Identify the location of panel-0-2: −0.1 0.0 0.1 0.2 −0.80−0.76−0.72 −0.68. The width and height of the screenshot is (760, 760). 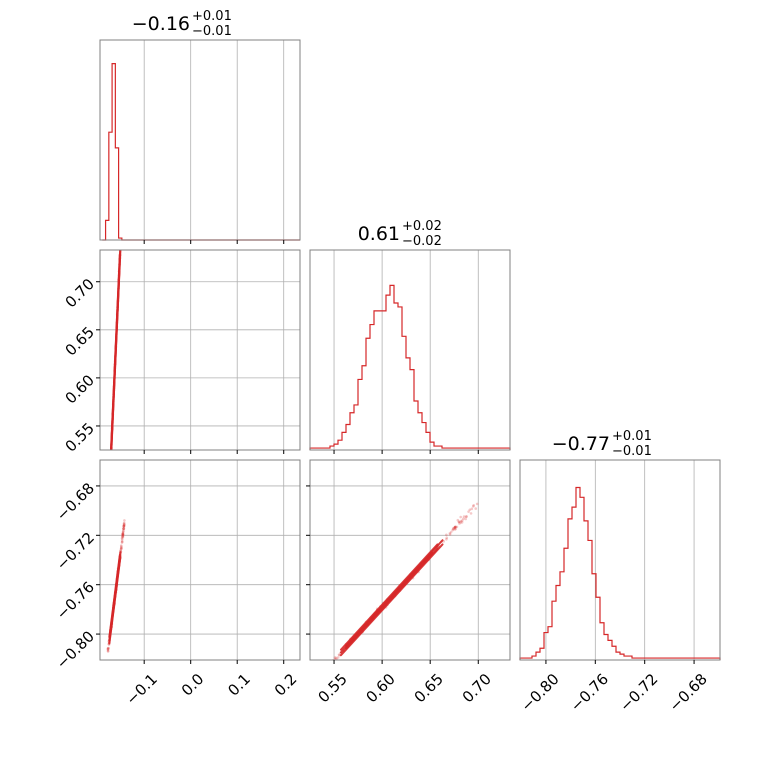
(177, 584).